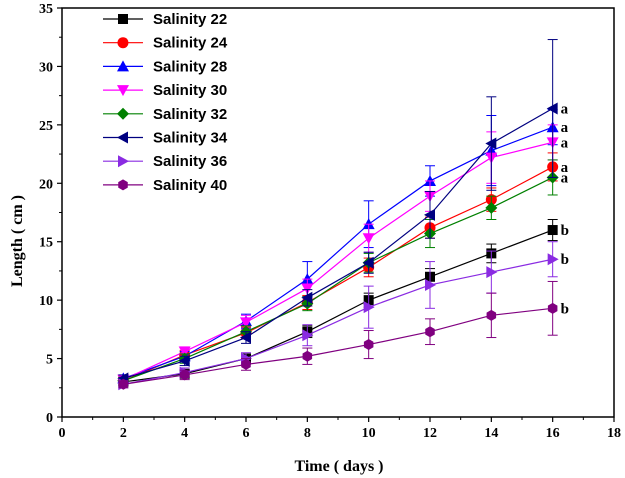 The image size is (625, 478). I want to click on legend-label: Salinity 30, so click(190, 90).